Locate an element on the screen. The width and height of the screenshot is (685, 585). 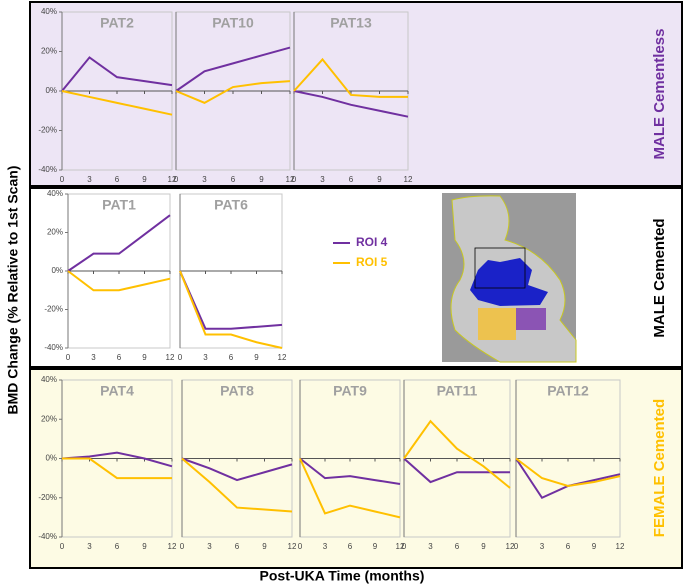
panel-title: PAT8 is located at coordinates (237, 391).